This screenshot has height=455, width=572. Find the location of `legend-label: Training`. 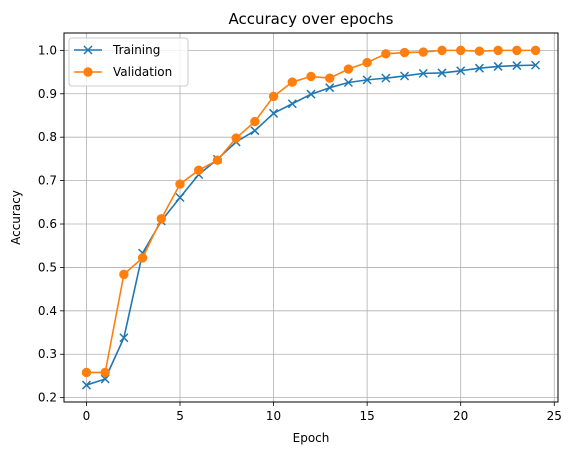

legend-label: Training is located at coordinates (136, 50).